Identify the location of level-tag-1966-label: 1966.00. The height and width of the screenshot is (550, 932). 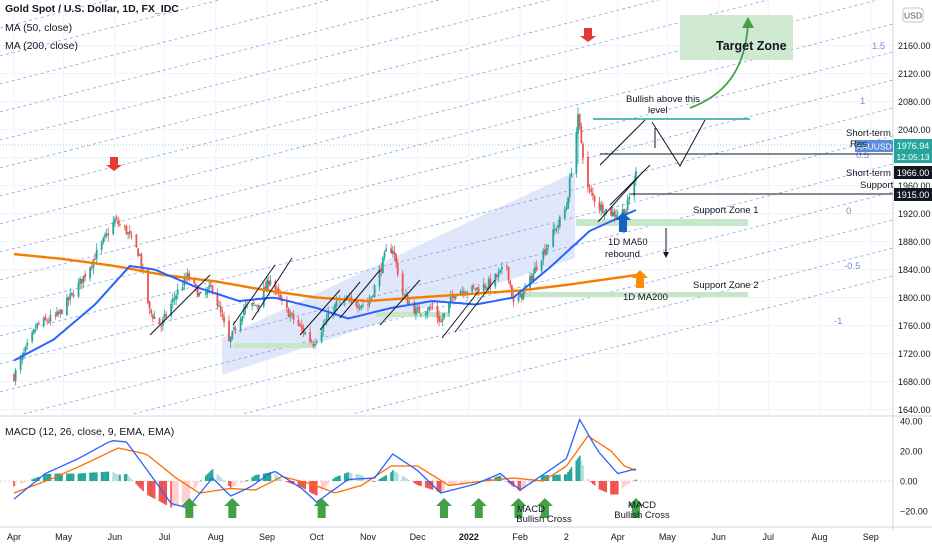
(913, 173).